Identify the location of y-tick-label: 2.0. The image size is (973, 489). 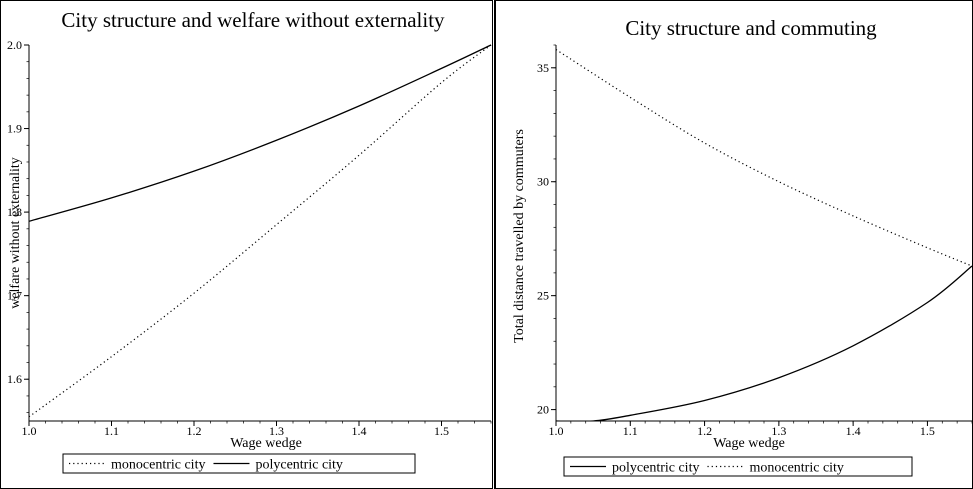
(14, 45).